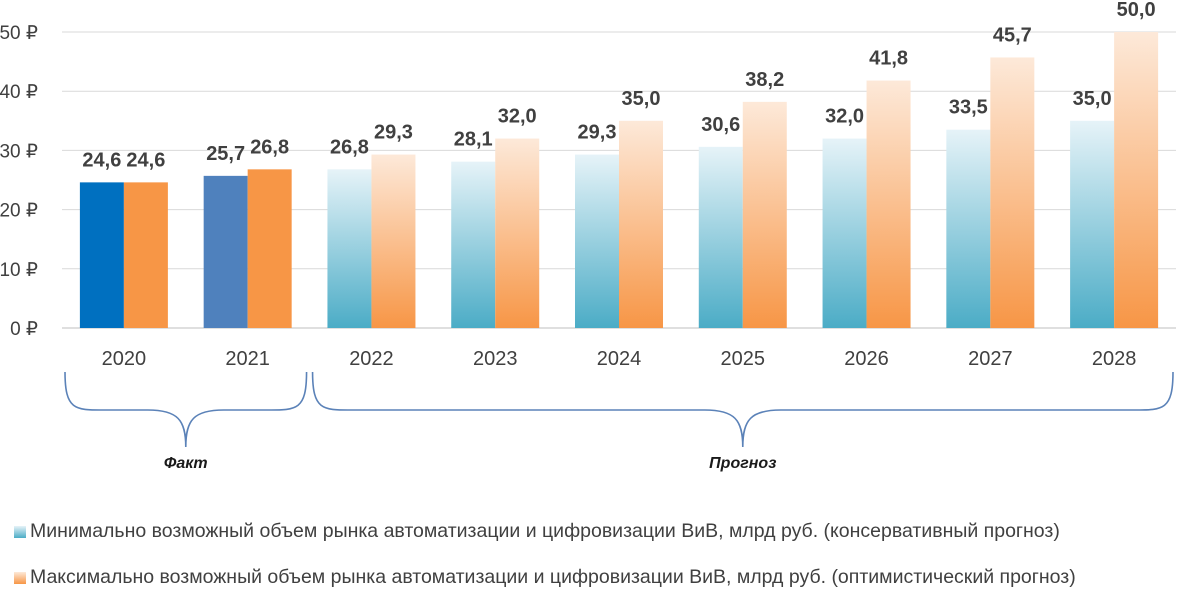 The image size is (1200, 589). Describe the element at coordinates (619, 359) in the screenshot. I see `x-tick-label-2024: 2024` at that location.